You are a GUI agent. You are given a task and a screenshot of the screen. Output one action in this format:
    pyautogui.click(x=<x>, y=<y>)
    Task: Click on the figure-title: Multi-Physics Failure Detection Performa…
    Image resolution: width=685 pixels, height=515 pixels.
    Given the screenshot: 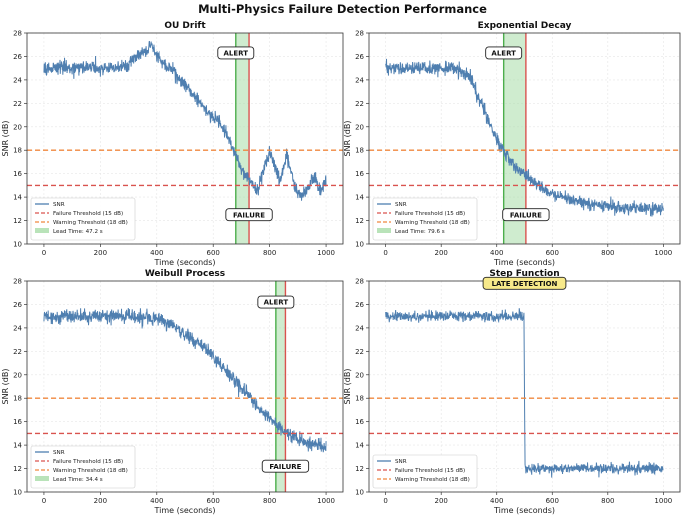 What is the action you would take?
    pyautogui.click(x=342, y=9)
    